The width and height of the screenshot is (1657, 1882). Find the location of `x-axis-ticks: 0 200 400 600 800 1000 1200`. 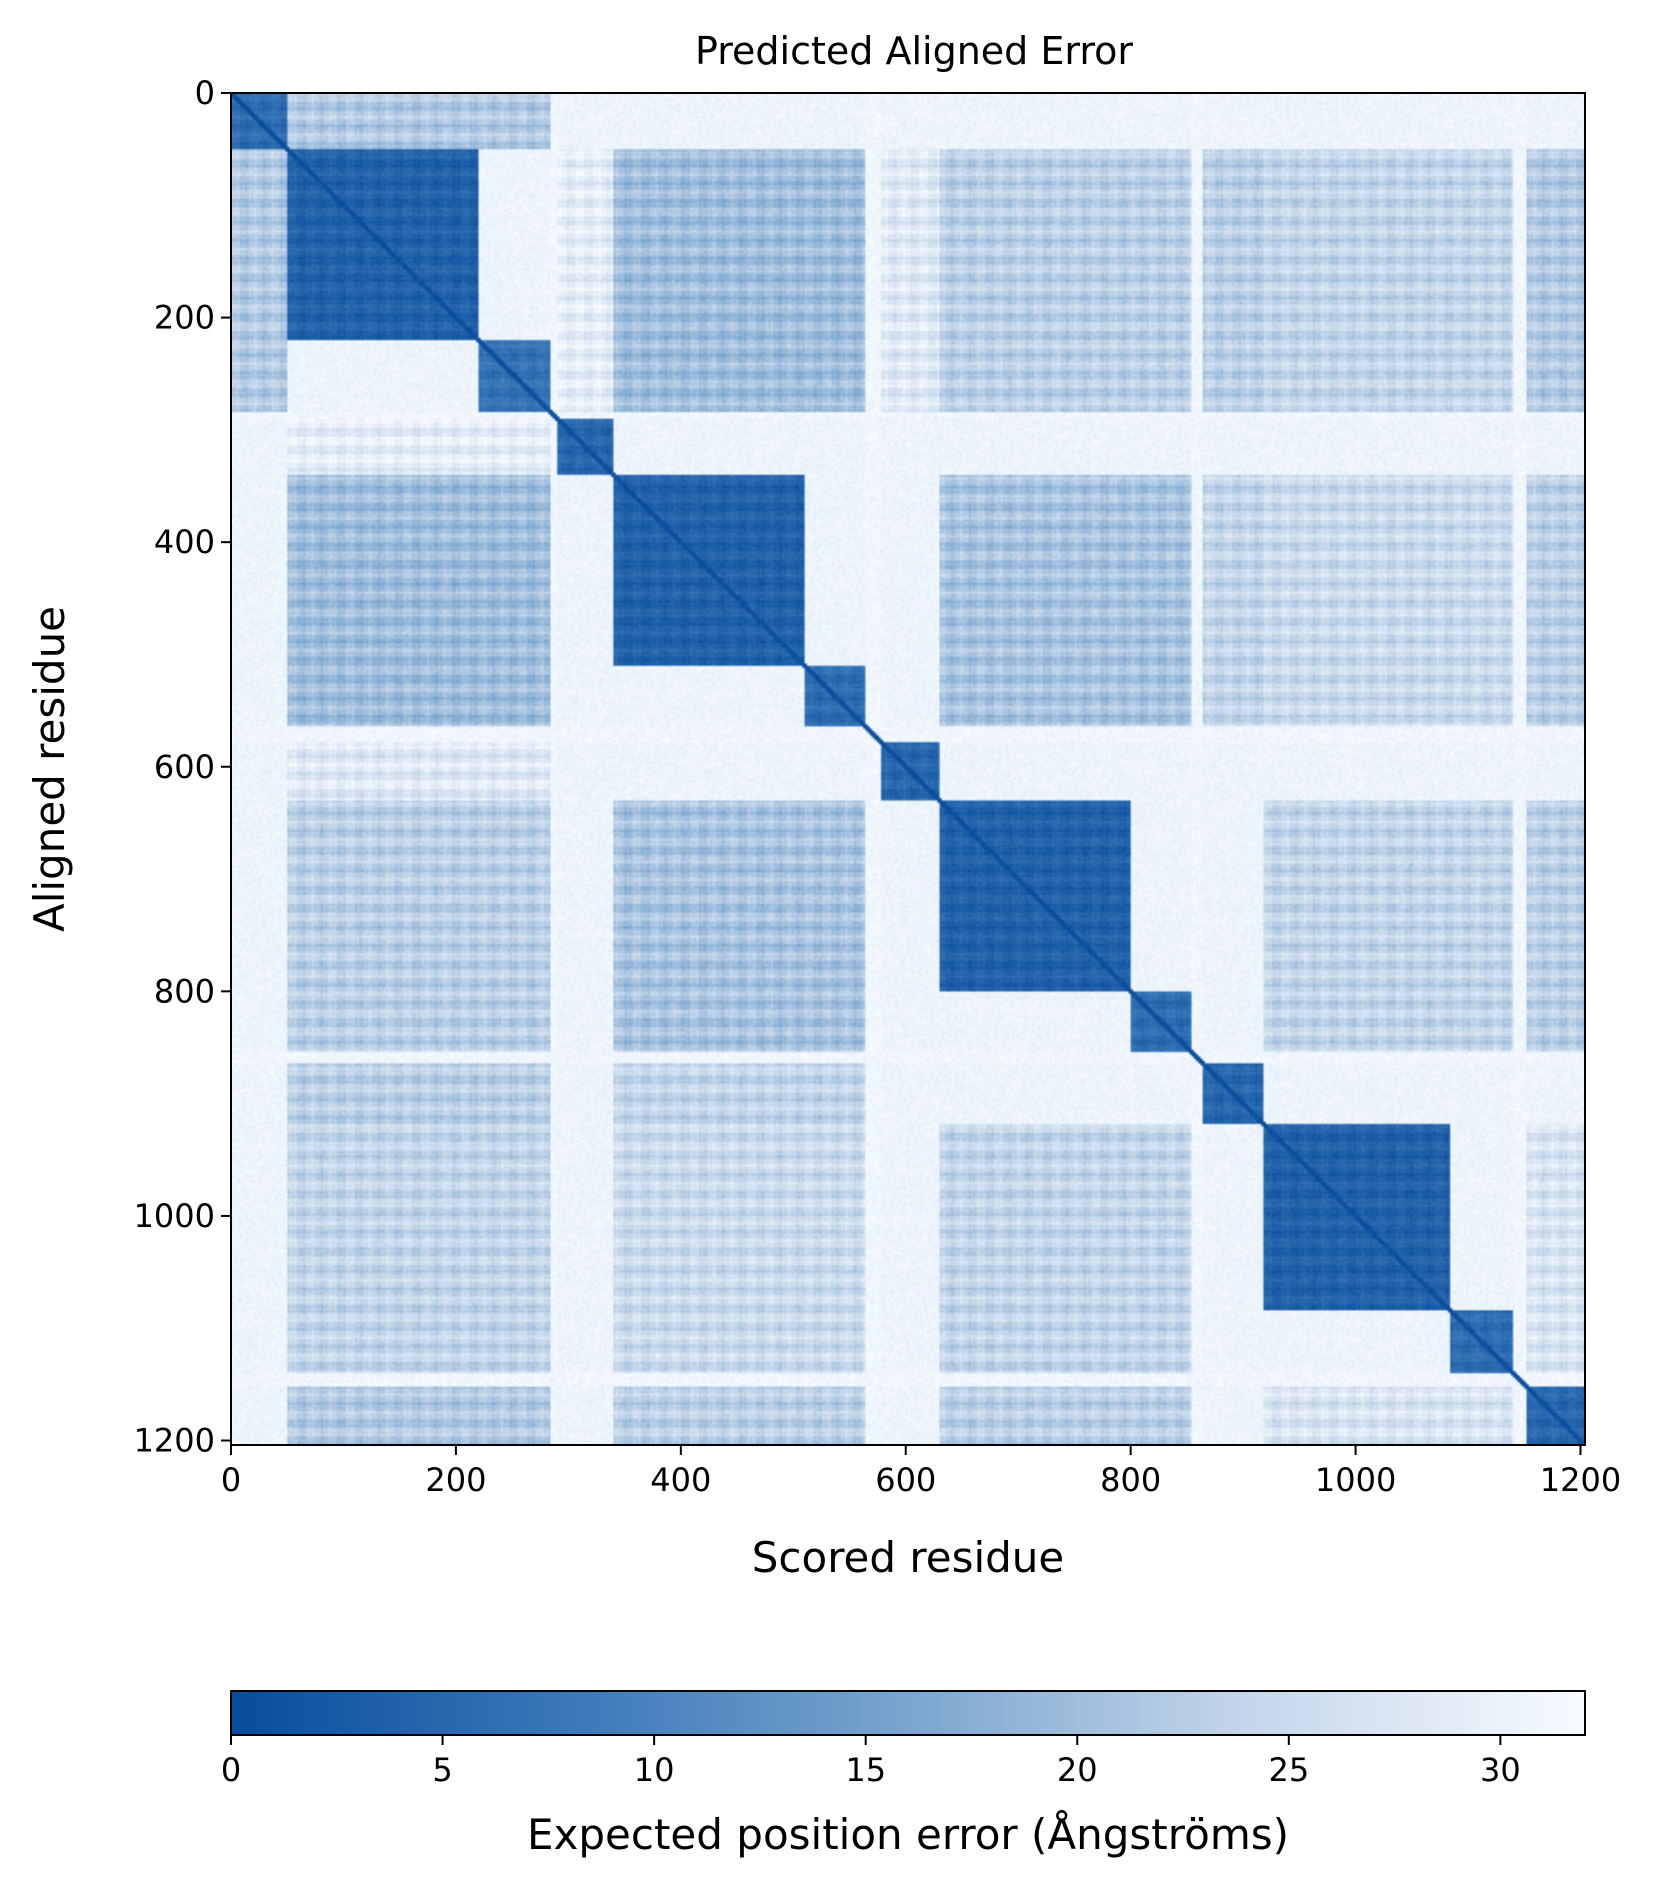

x-axis-ticks: 0 200 400 600 800 1000 1200 is located at coordinates (921, 1472).